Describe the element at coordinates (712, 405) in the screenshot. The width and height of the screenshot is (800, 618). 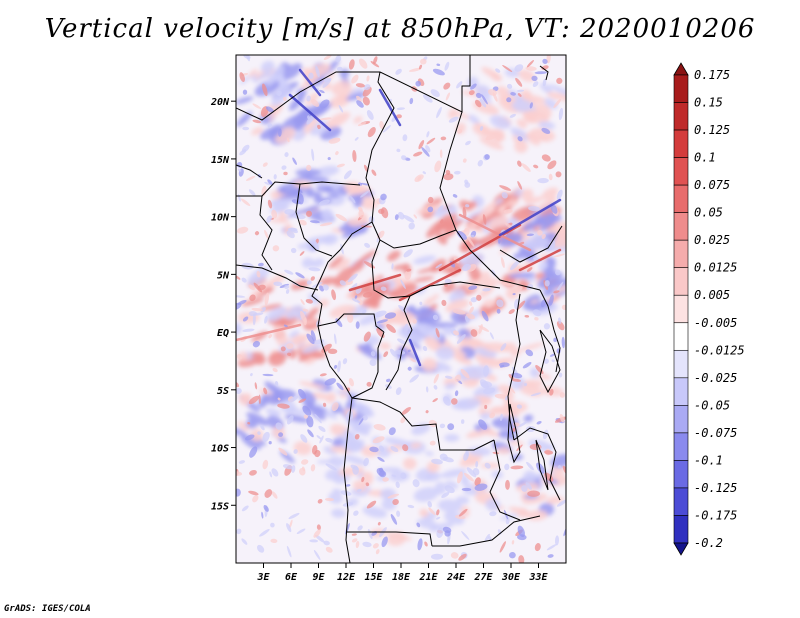
I see `colorbar-label: -0.05` at that location.